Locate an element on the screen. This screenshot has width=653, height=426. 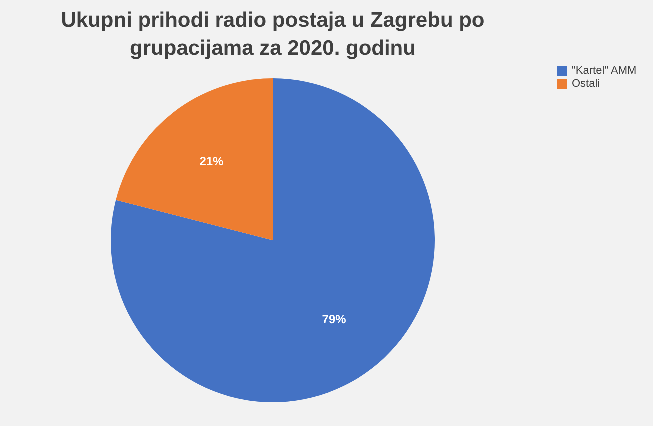
data-label: 79% is located at coordinates (334, 319).